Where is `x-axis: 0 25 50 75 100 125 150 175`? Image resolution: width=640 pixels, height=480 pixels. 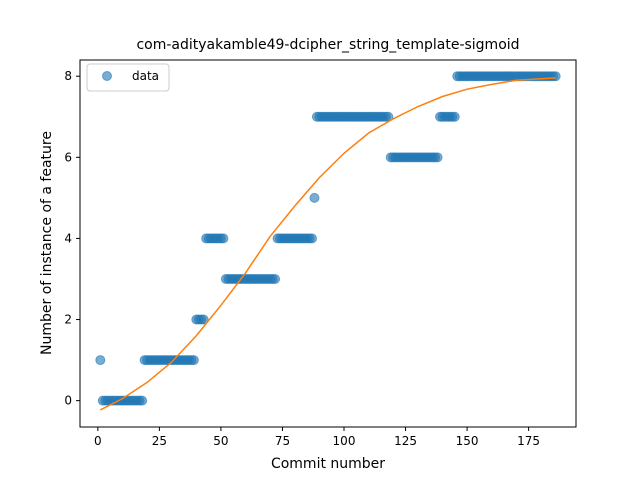
x-axis: 0 25 50 75 100 125 150 175 is located at coordinates (317, 437).